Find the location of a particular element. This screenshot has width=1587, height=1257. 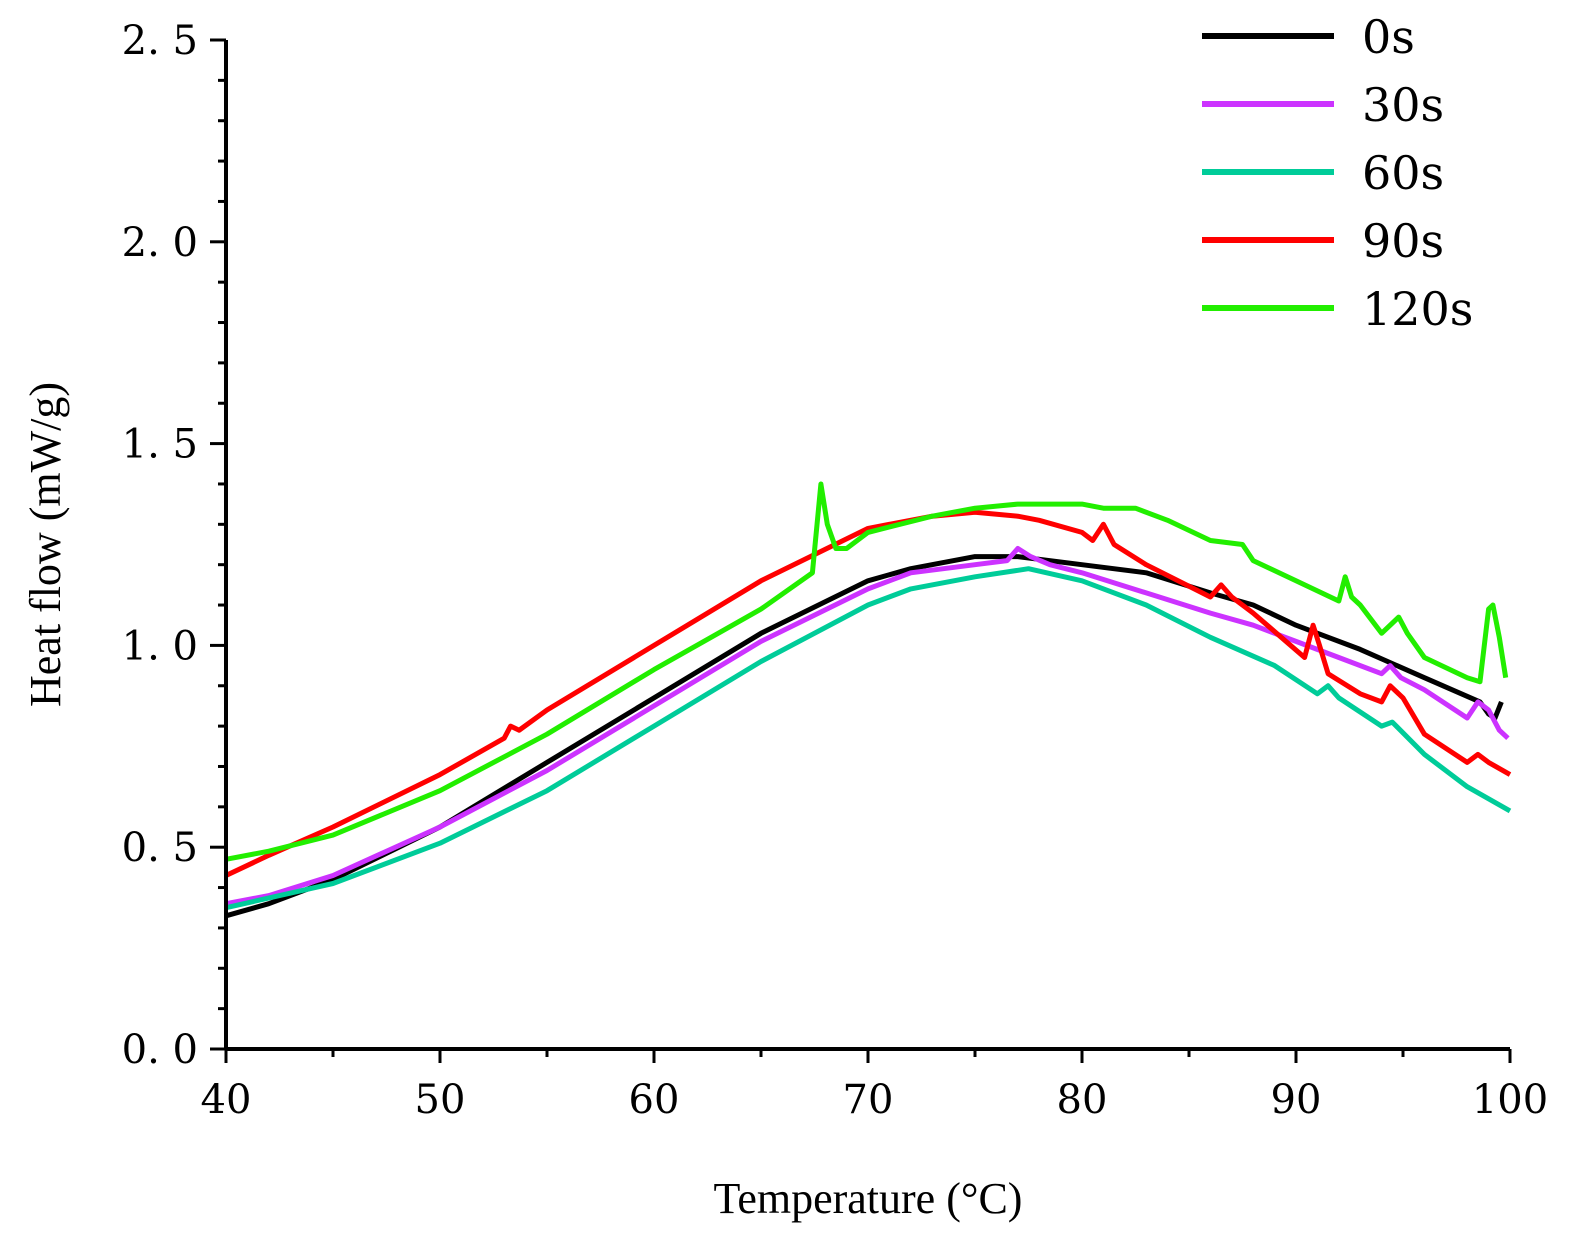

y-axis-title: Heat flow (mW/g) is located at coordinates (45, 544).